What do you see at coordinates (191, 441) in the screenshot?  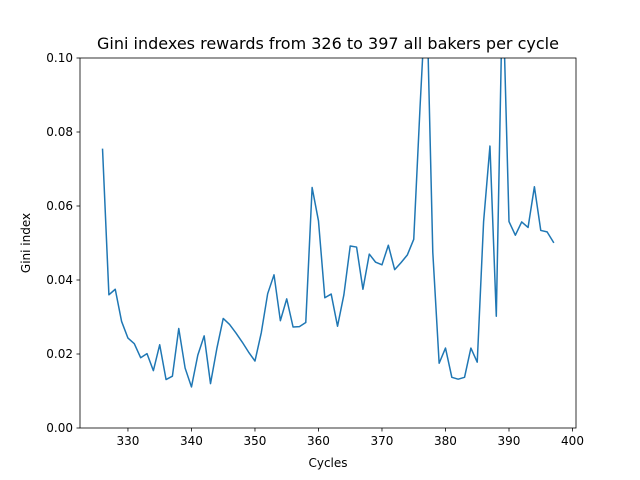 I see `x-tick-label: 340` at bounding box center [191, 441].